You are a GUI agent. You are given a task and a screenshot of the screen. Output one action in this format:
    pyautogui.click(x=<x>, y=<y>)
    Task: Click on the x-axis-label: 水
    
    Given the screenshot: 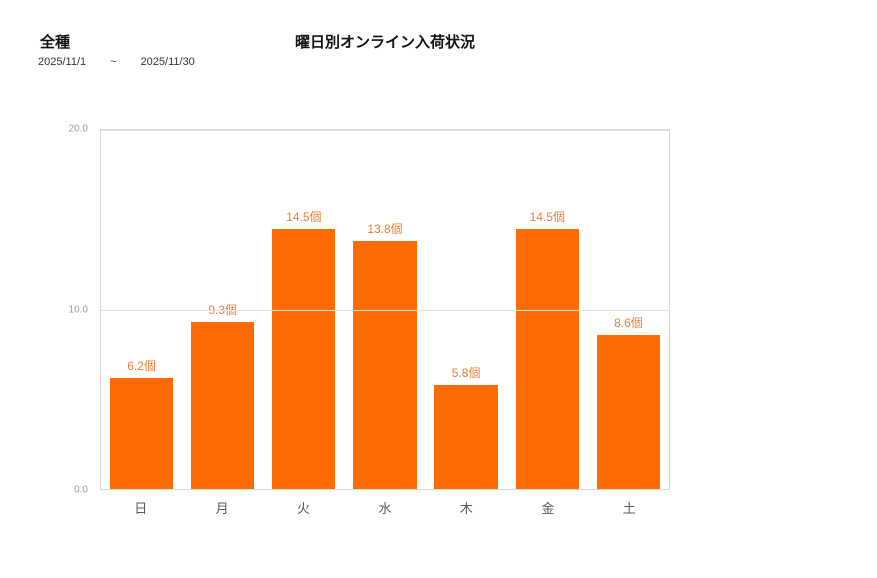 What is the action you would take?
    pyautogui.click(x=385, y=508)
    